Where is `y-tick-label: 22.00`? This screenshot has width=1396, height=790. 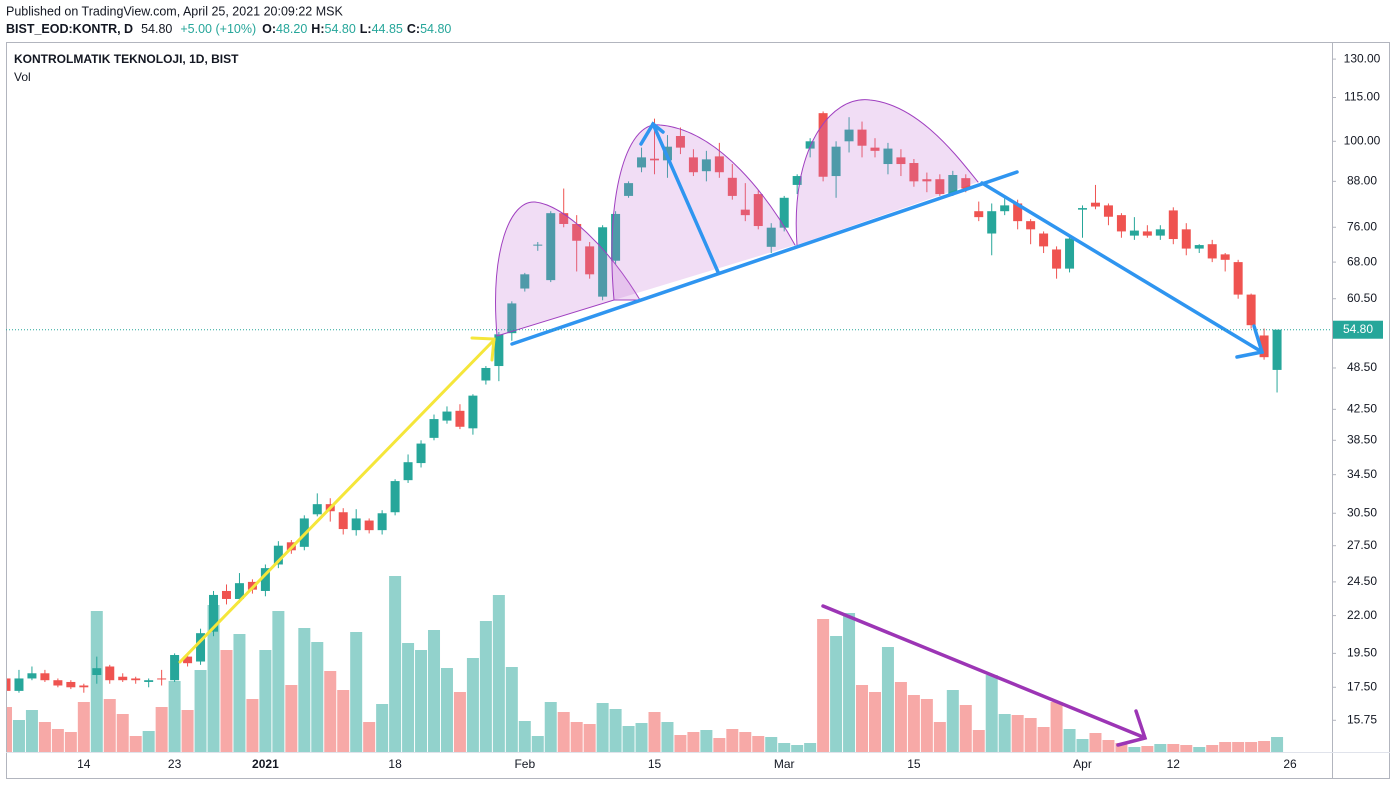
y-tick-label: 22.00 is located at coordinates (1362, 615).